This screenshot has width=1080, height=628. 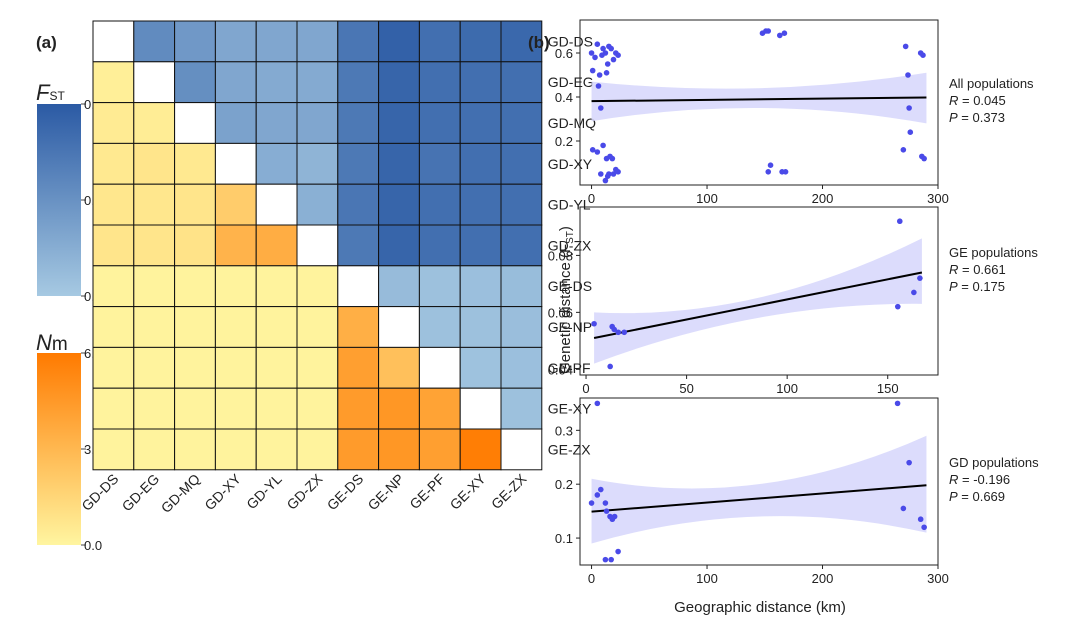 I want to click on heatmap-cell-nm-ge-np-gd-yl, so click(x=276, y=327).